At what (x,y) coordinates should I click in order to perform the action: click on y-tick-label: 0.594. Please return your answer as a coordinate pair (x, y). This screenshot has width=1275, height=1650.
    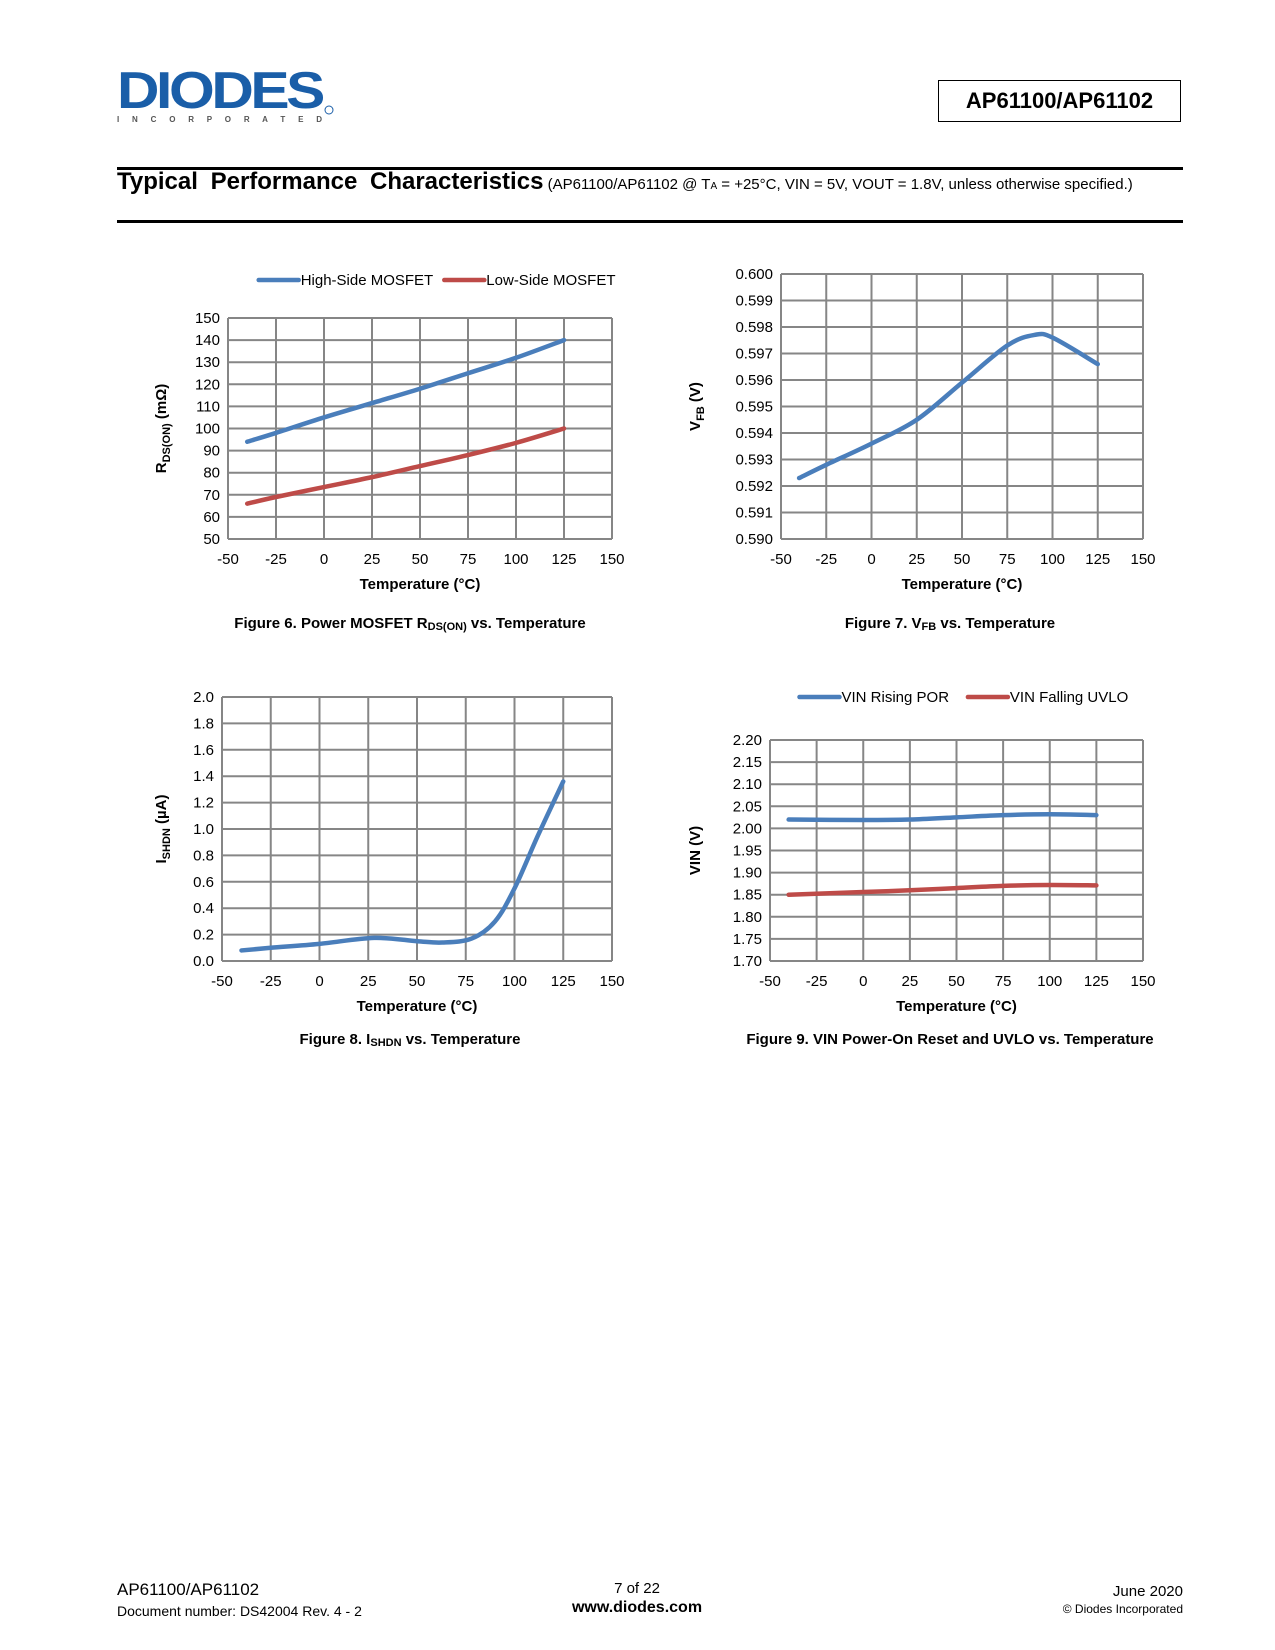
    Looking at the image, I should click on (754, 433).